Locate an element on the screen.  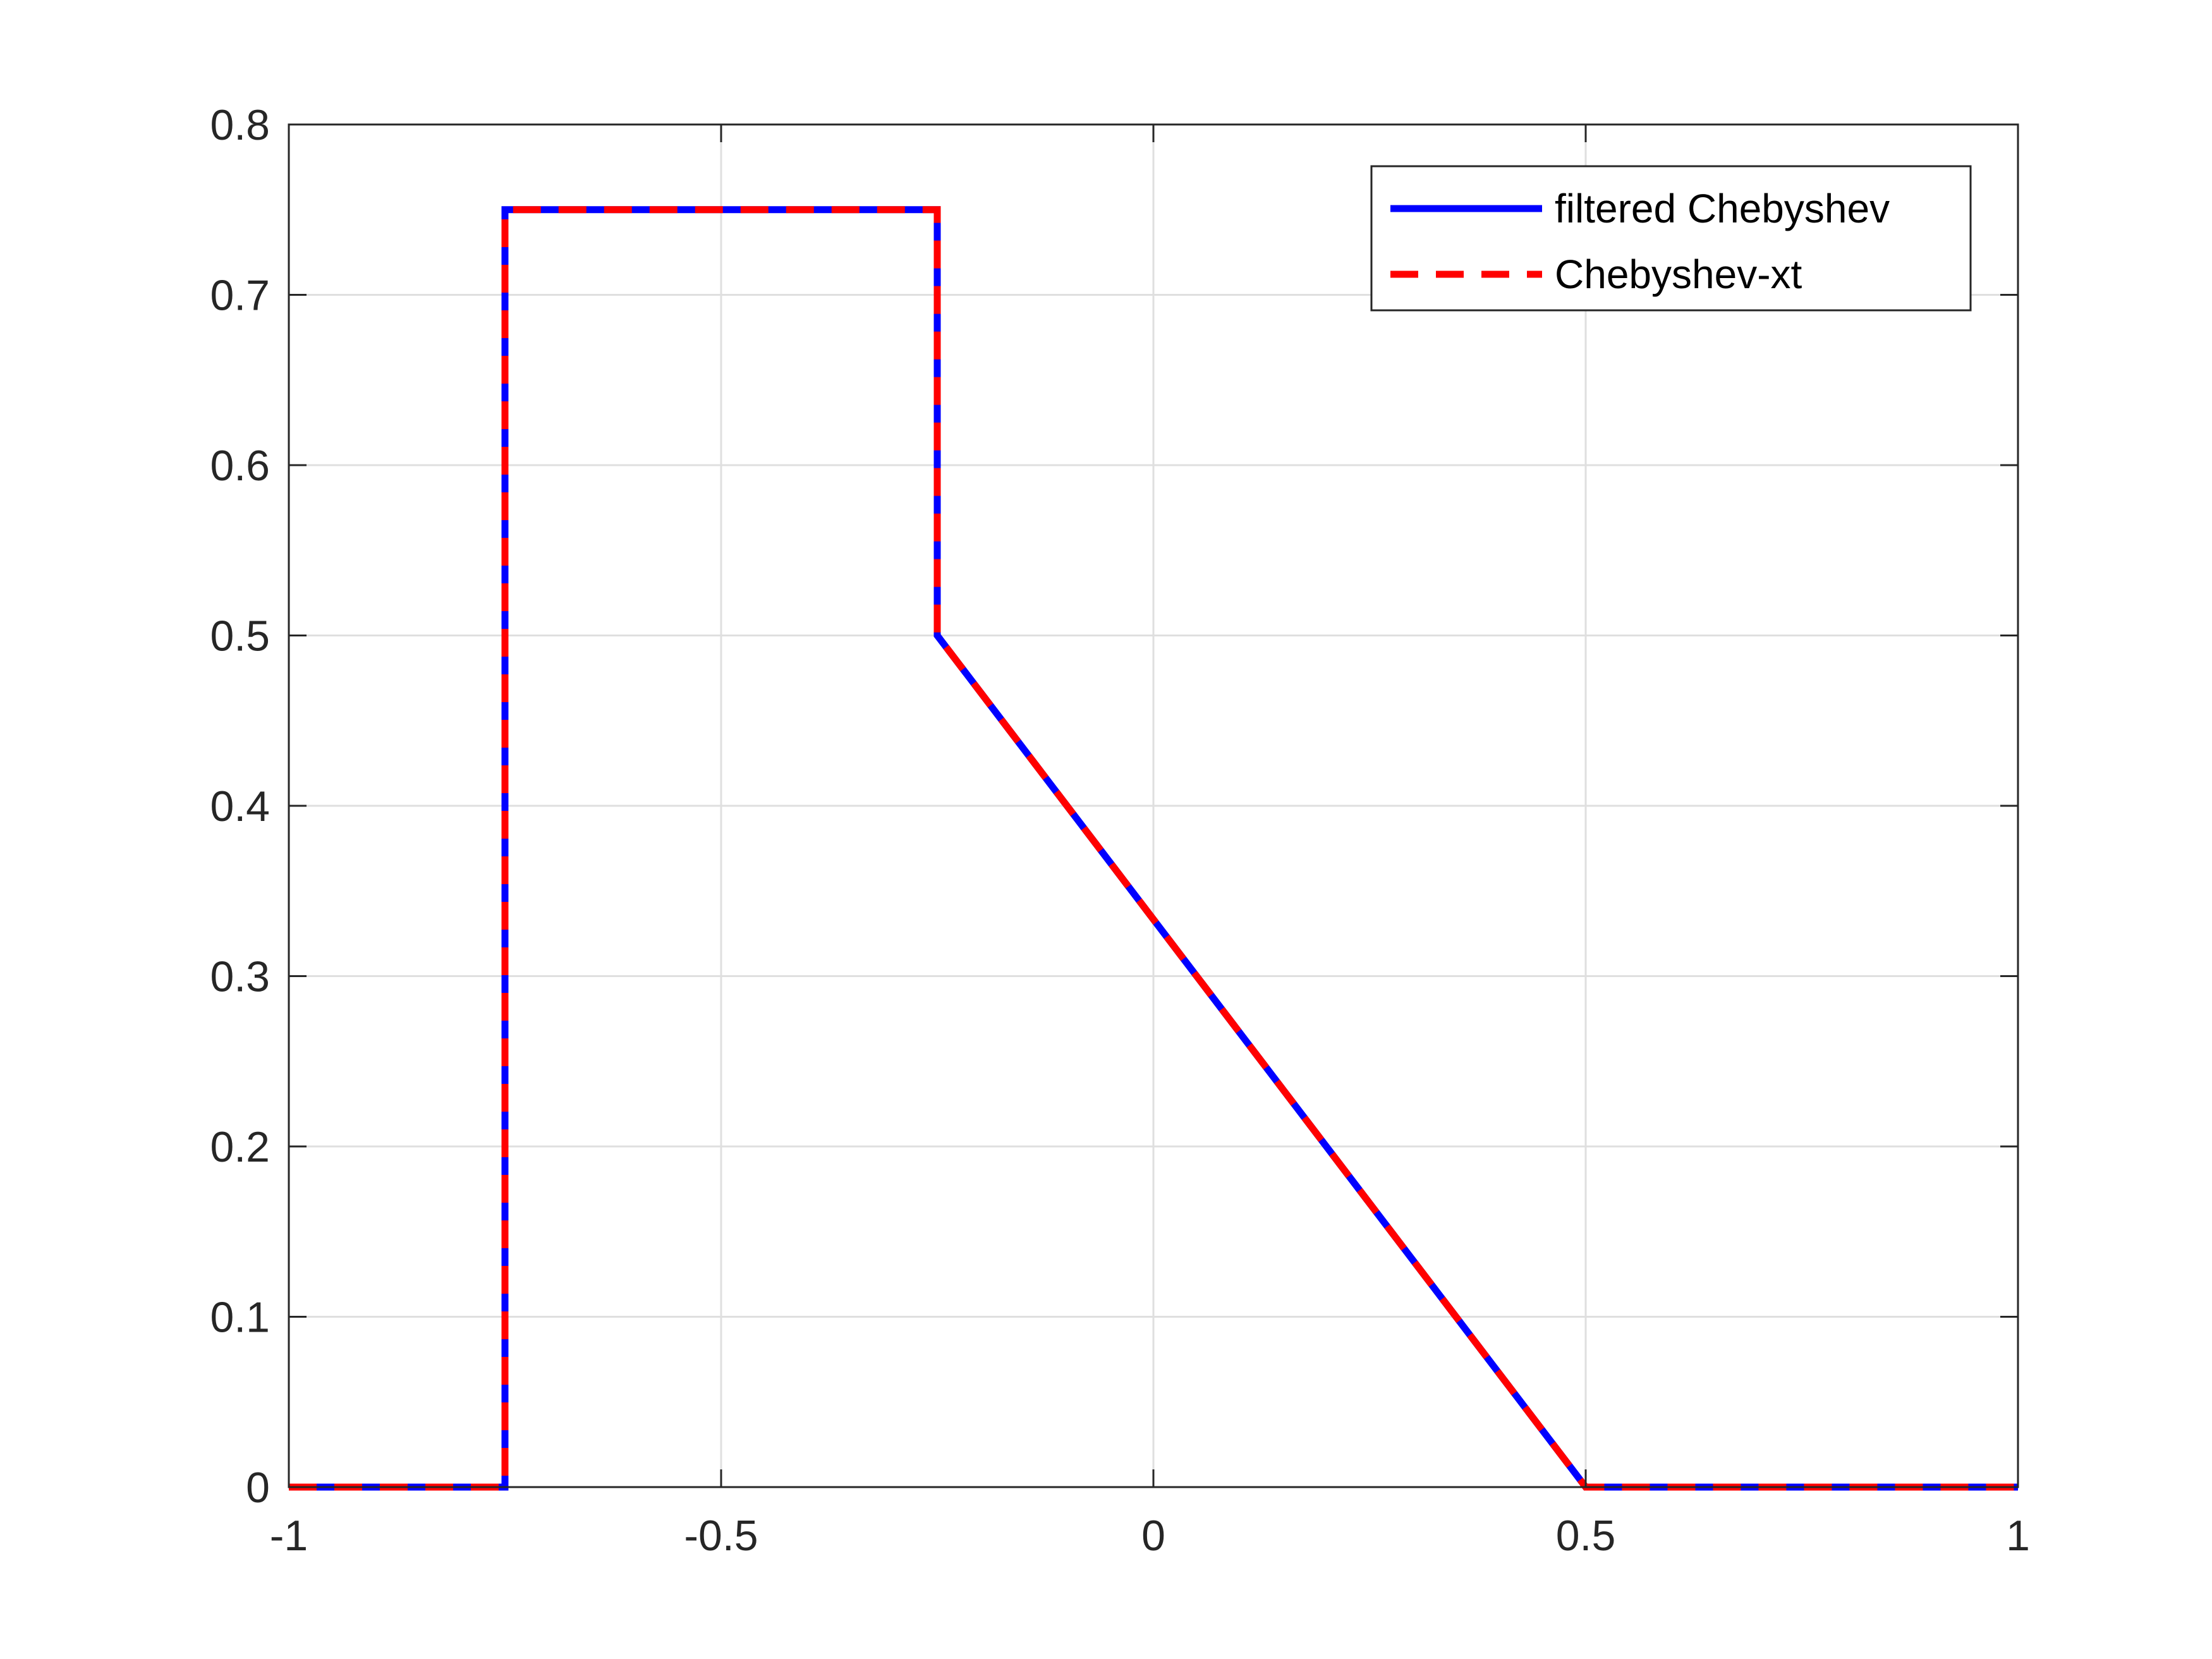
y-tick-label: 0.2 is located at coordinates (240, 1147).